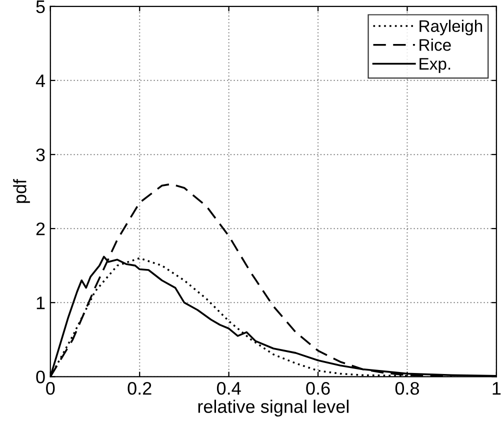 Image resolution: width=504 pixels, height=428 pixels. What do you see at coordinates (21, 190) in the screenshot?
I see `y-axis-title: pdf` at bounding box center [21, 190].